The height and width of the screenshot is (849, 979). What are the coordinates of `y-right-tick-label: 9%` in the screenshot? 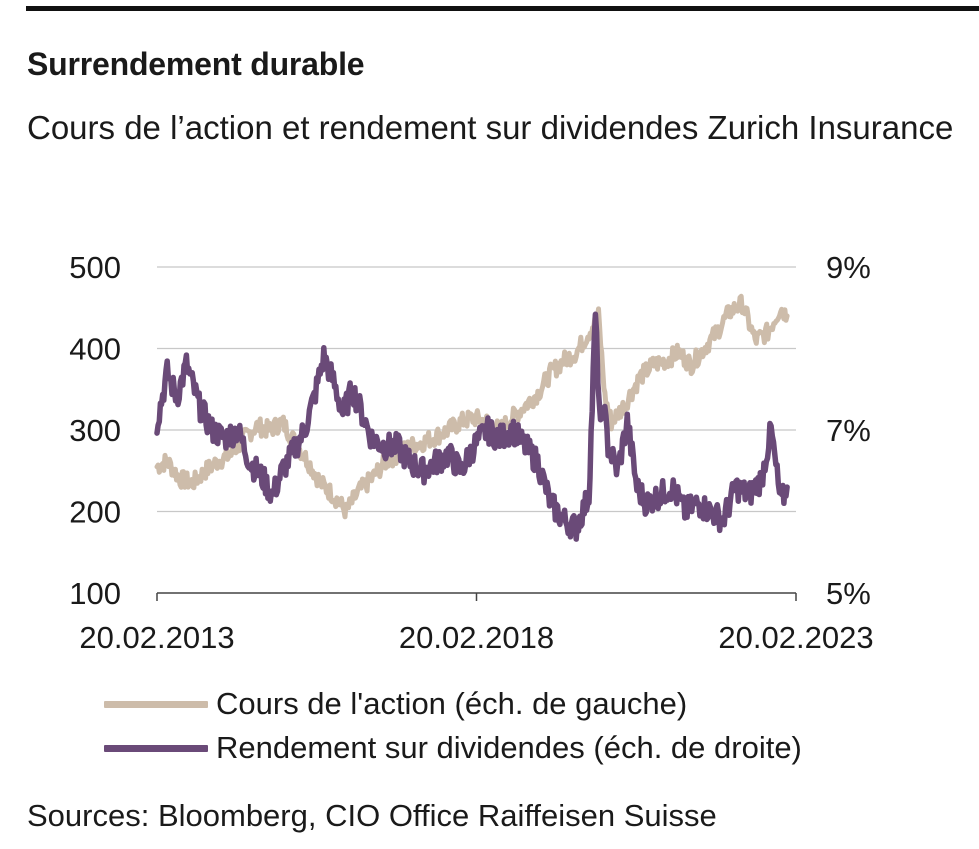 It's located at (848, 267).